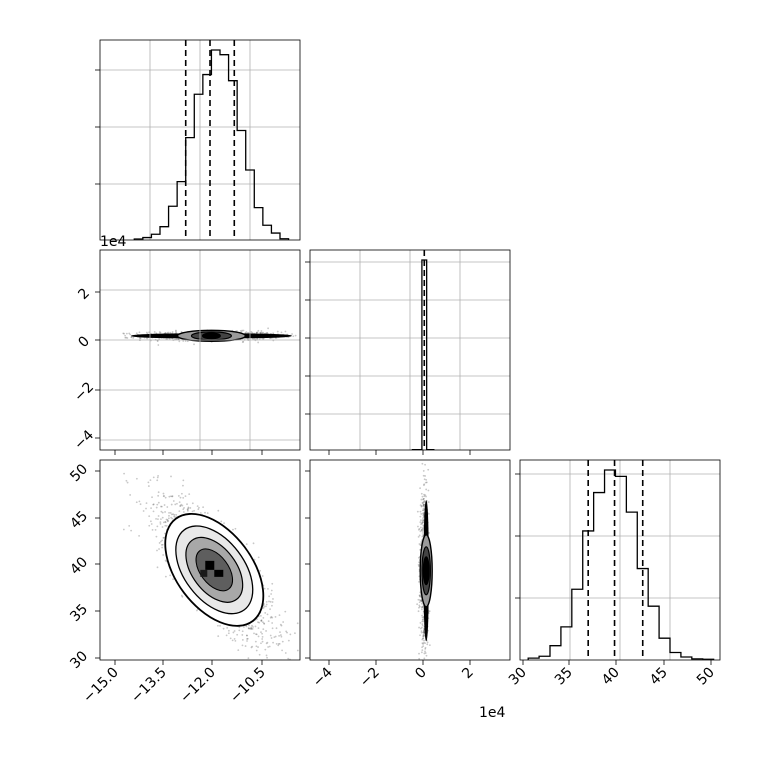 The height and width of the screenshot is (760, 760). What do you see at coordinates (79, 520) in the screenshot?
I see `p3-ytick-label-3: 45` at bounding box center [79, 520].